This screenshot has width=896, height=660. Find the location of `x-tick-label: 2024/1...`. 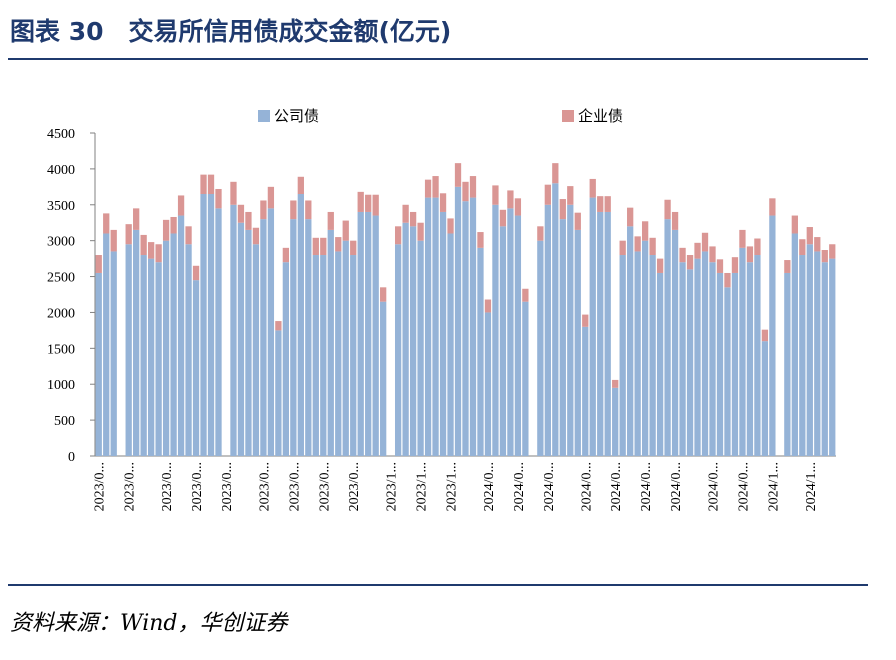

x-tick-label: 2024/1... is located at coordinates (811, 486).